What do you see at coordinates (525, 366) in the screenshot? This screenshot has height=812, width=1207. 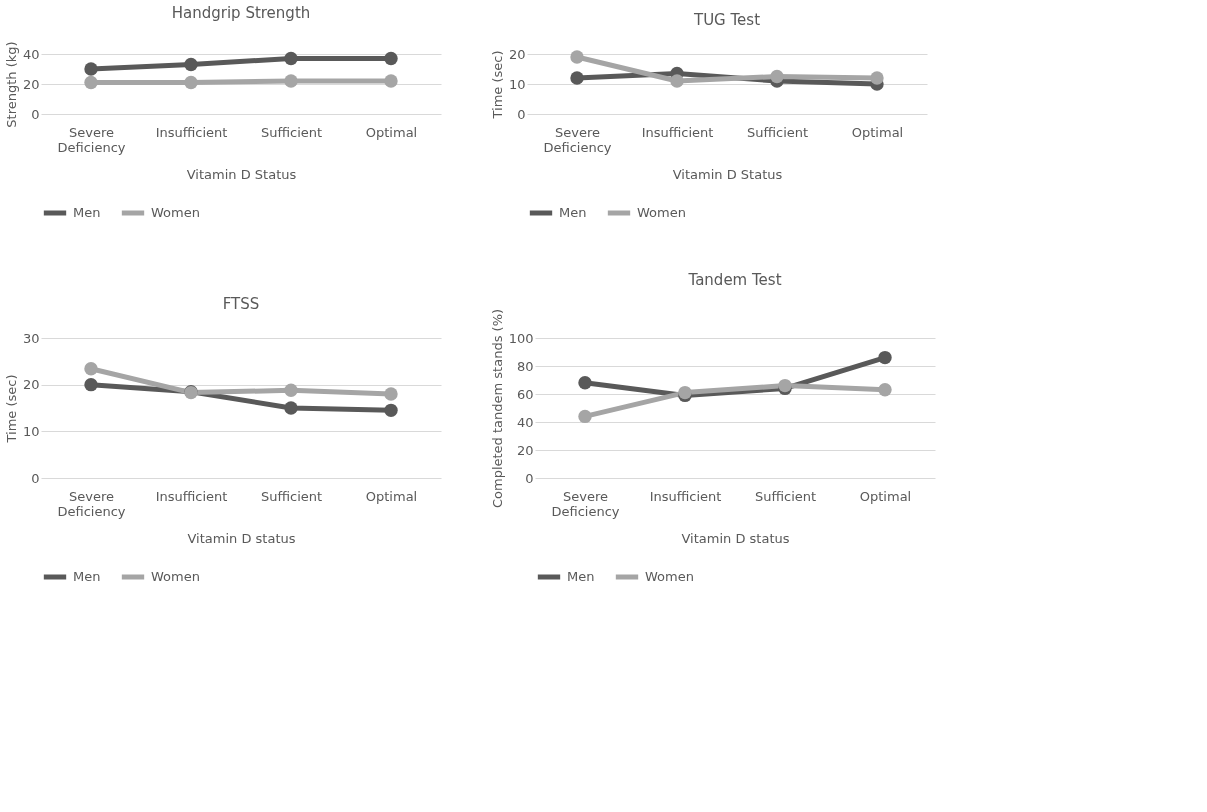 I see `y-tick-label: 80` at bounding box center [525, 366].